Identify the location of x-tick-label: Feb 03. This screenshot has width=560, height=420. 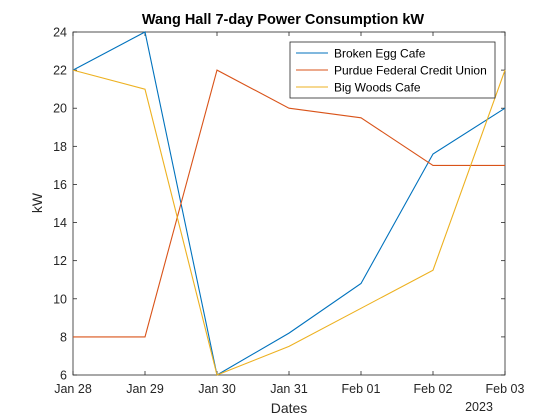
(505, 389).